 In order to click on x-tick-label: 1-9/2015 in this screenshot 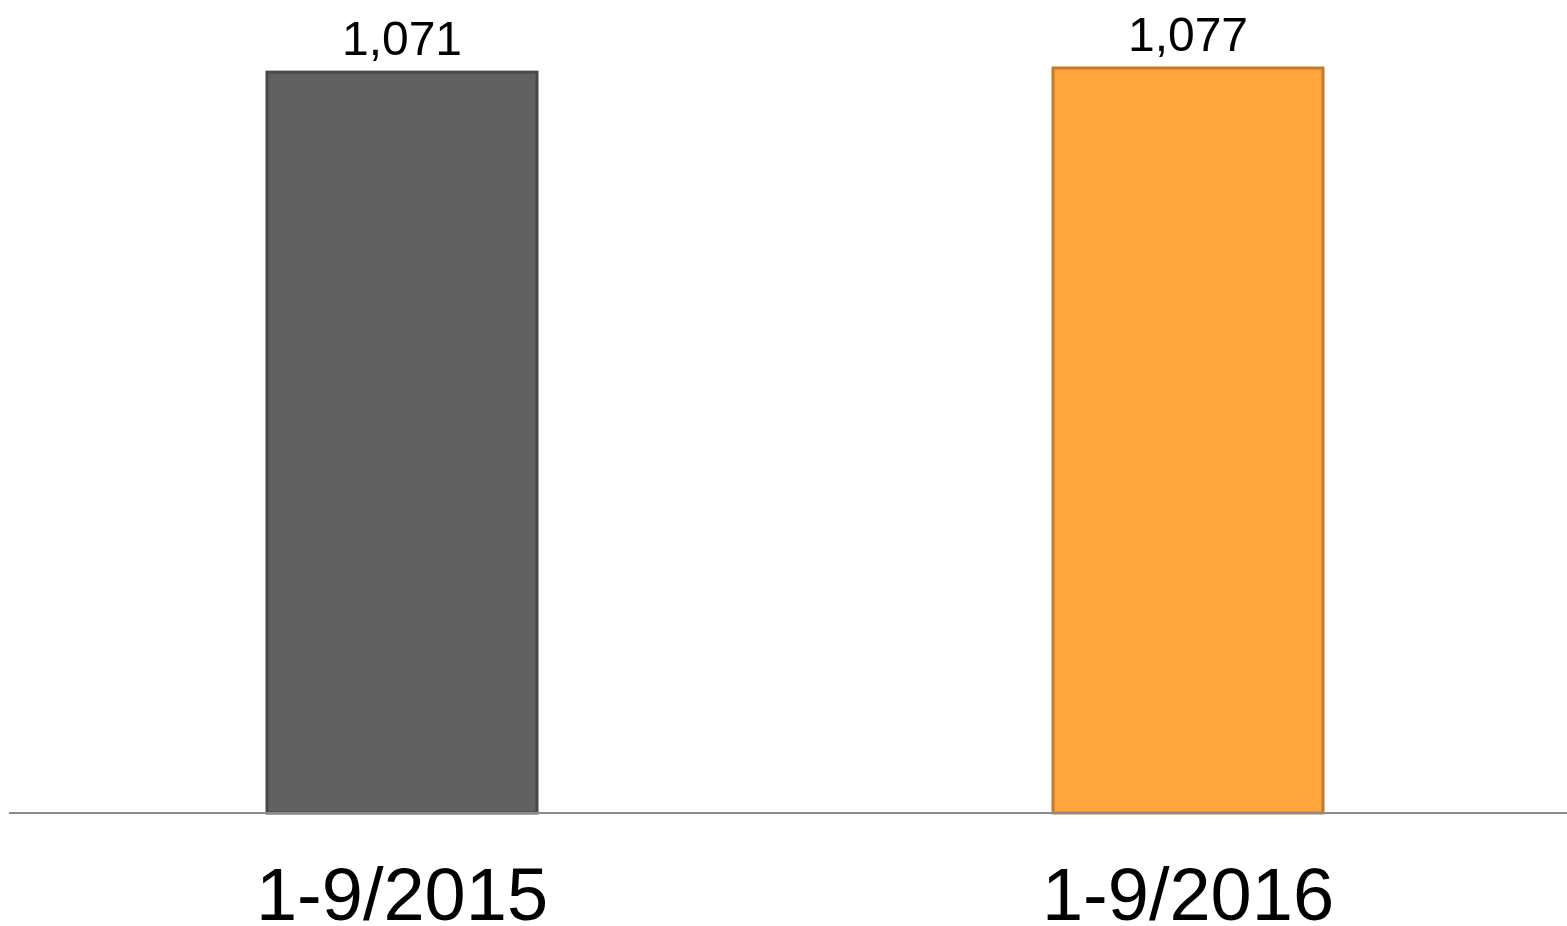, I will do `click(402, 889)`.